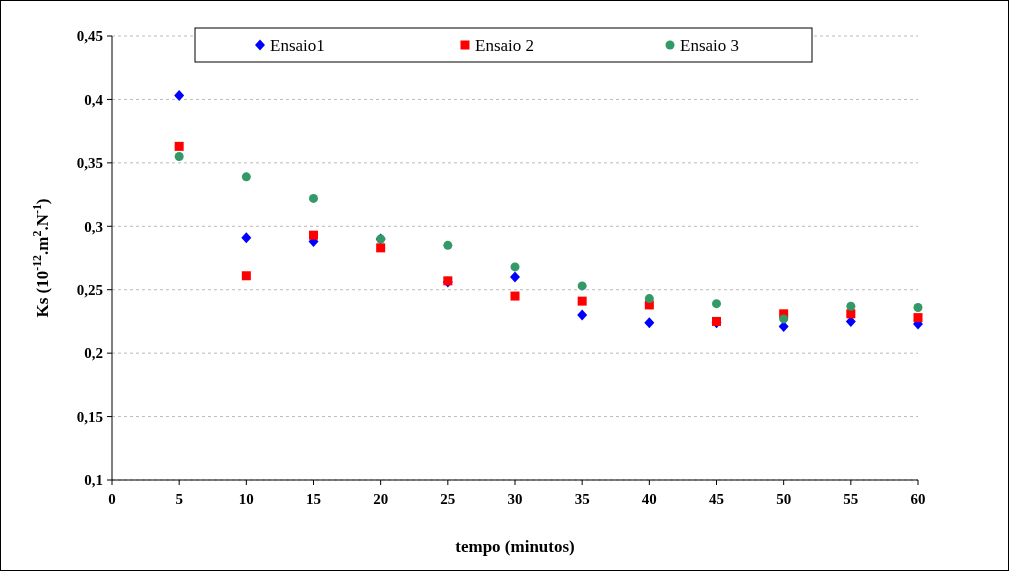 This screenshot has width=1009, height=571. I want to click on x-tick-label: 30, so click(515, 499).